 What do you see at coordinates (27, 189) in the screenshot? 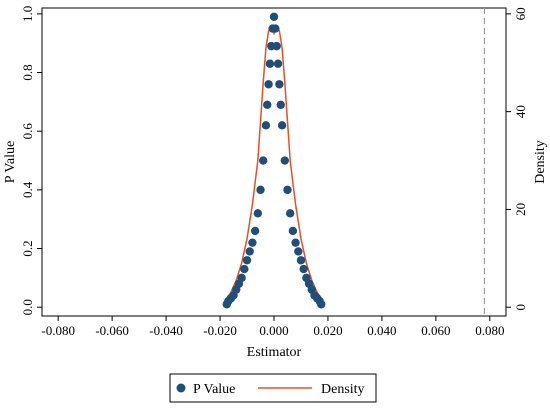
I see `y-tick-label: 0.4` at bounding box center [27, 189].